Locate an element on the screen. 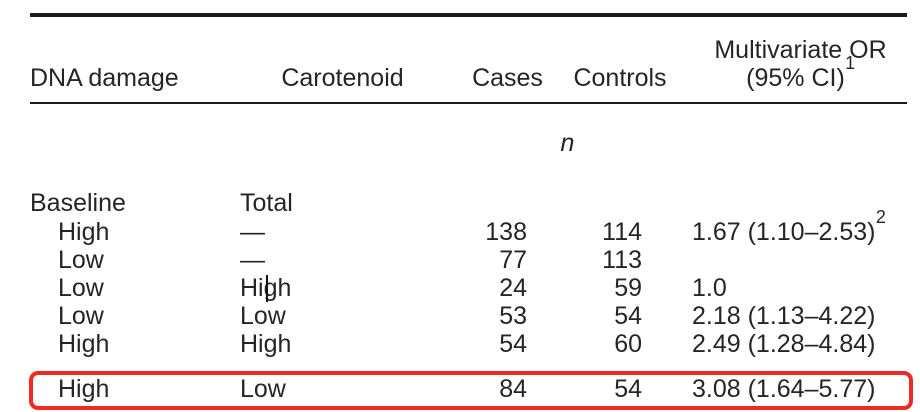 This screenshot has width=920, height=412. cell-controls is located at coordinates (620, 203).